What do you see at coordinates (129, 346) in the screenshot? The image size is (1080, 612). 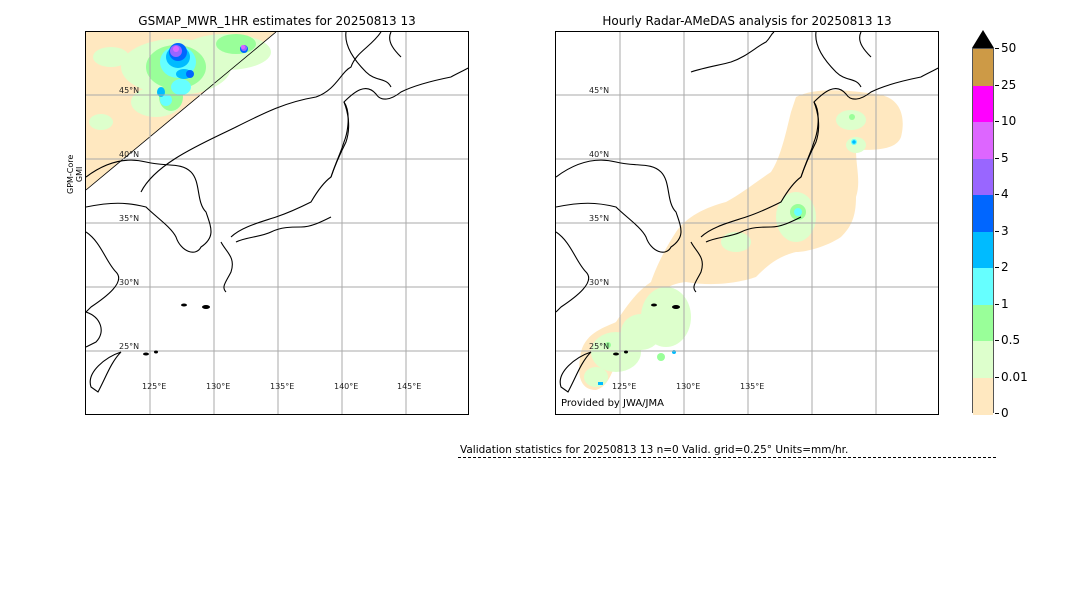 I see `left-lat-label-25: 25°N` at bounding box center [129, 346].